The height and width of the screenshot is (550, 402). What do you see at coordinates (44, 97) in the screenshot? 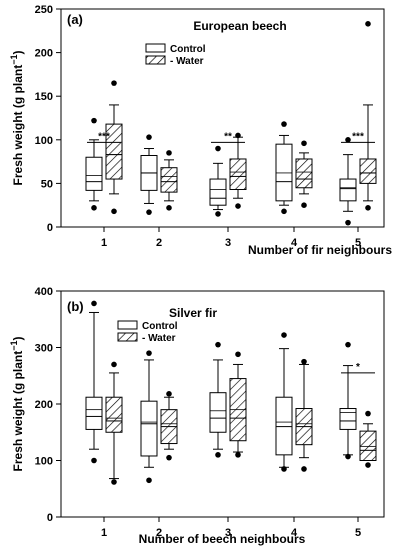
I see `y-tick-label: 150` at bounding box center [44, 97].